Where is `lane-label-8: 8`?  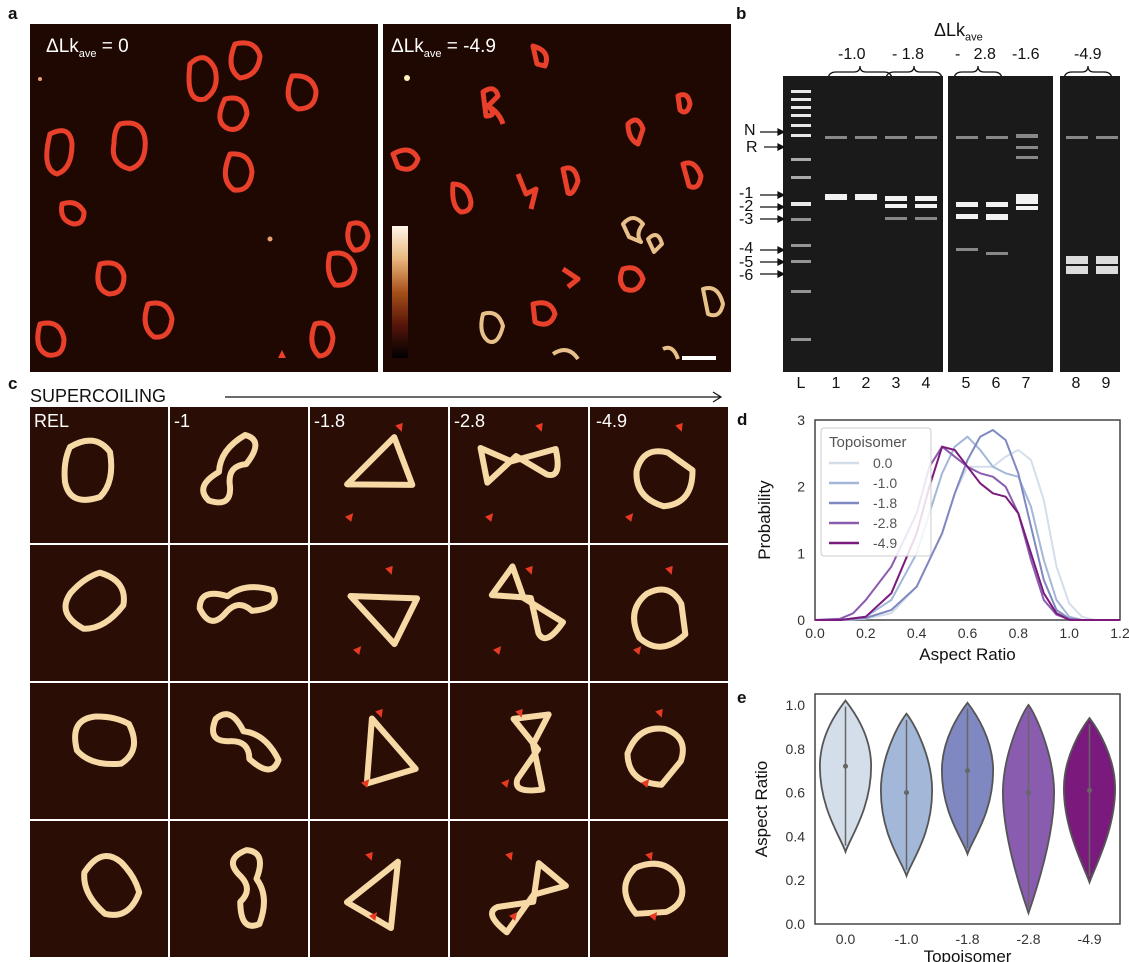 lane-label-8: 8 is located at coordinates (1076, 383).